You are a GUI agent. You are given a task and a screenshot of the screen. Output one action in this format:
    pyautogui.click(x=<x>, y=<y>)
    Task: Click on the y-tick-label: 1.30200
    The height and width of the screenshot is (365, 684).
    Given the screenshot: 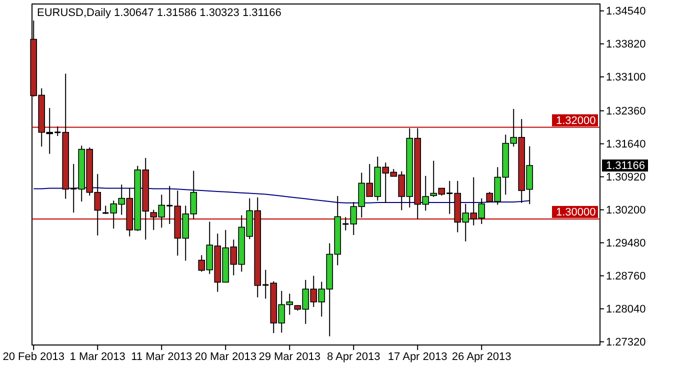 What is the action you would take?
    pyautogui.click(x=626, y=210)
    